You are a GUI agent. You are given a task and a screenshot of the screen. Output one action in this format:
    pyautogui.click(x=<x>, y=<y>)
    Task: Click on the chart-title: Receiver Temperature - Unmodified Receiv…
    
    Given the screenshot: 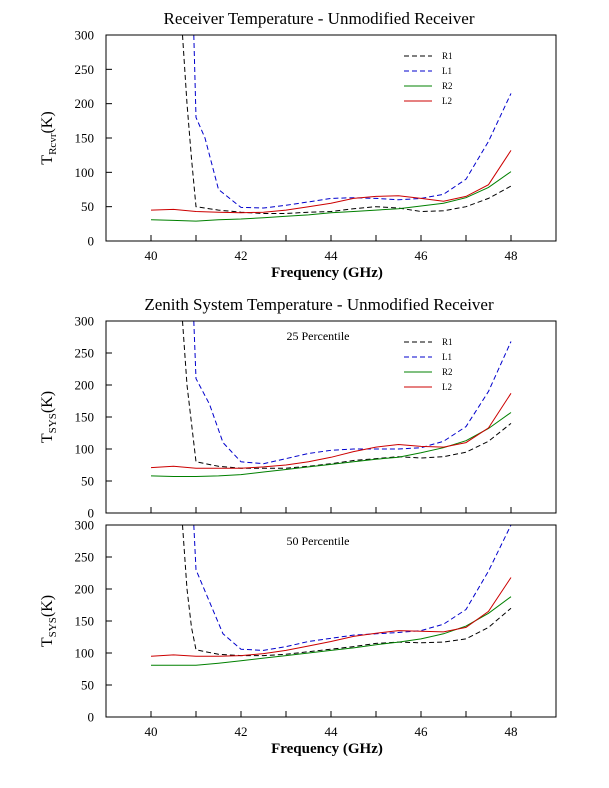 What is the action you would take?
    pyautogui.click(x=319, y=18)
    